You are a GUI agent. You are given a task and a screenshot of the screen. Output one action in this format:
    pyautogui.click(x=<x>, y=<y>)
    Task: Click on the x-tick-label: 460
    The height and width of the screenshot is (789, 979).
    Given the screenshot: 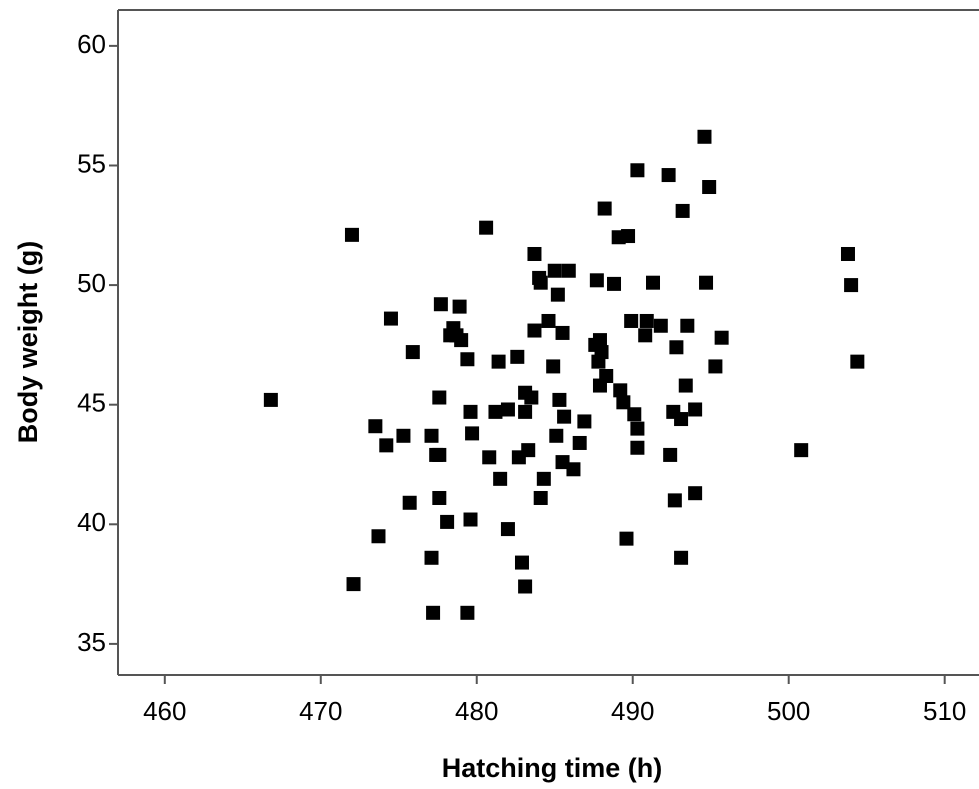 What is the action you would take?
    pyautogui.click(x=164, y=711)
    